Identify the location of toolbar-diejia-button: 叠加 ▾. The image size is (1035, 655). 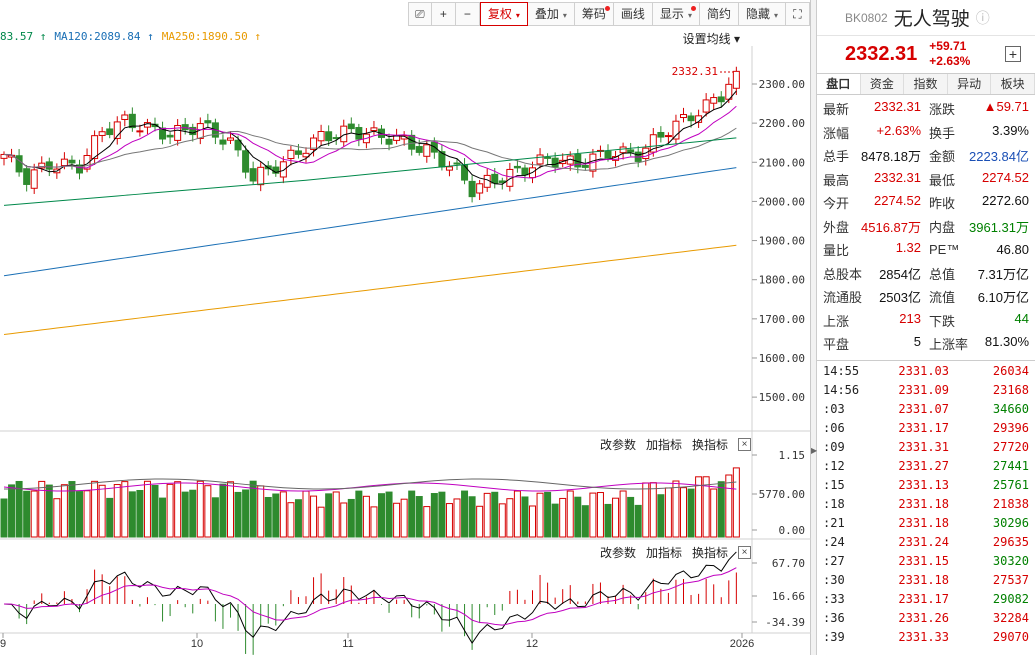
(551, 14).